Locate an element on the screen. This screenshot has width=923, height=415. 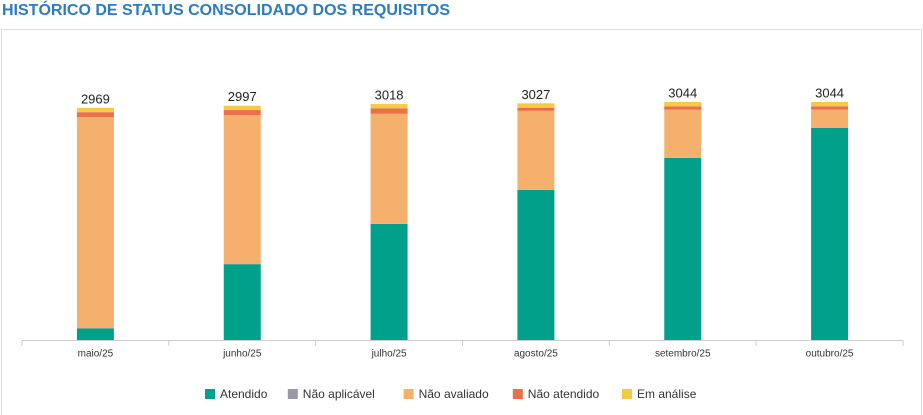
x-tick-label: agosto/25 is located at coordinates (536, 354).